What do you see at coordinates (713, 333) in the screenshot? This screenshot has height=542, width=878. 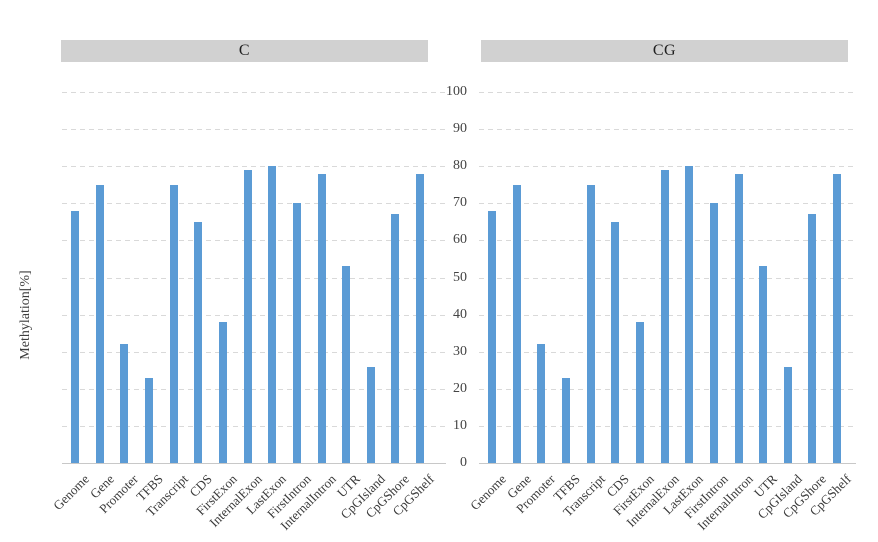 I see `bar-CG-FirstIntron` at bounding box center [713, 333].